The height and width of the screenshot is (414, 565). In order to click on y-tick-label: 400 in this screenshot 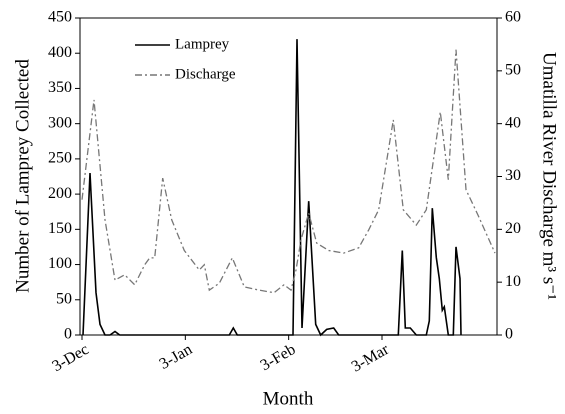, I will do `click(60, 52)`.